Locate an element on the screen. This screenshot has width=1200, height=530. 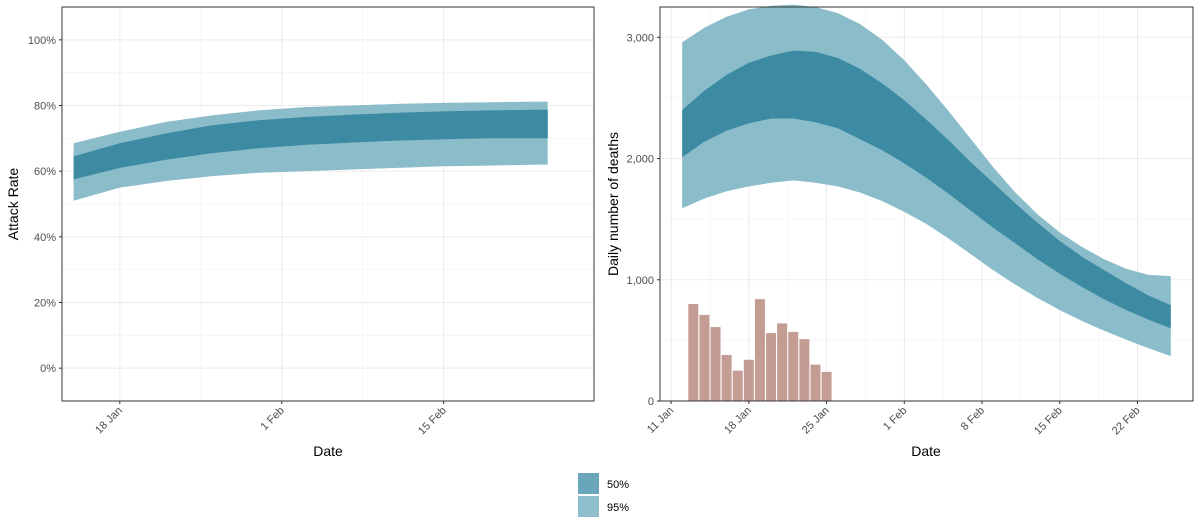
legend-label-50: 50% is located at coordinates (618, 485).